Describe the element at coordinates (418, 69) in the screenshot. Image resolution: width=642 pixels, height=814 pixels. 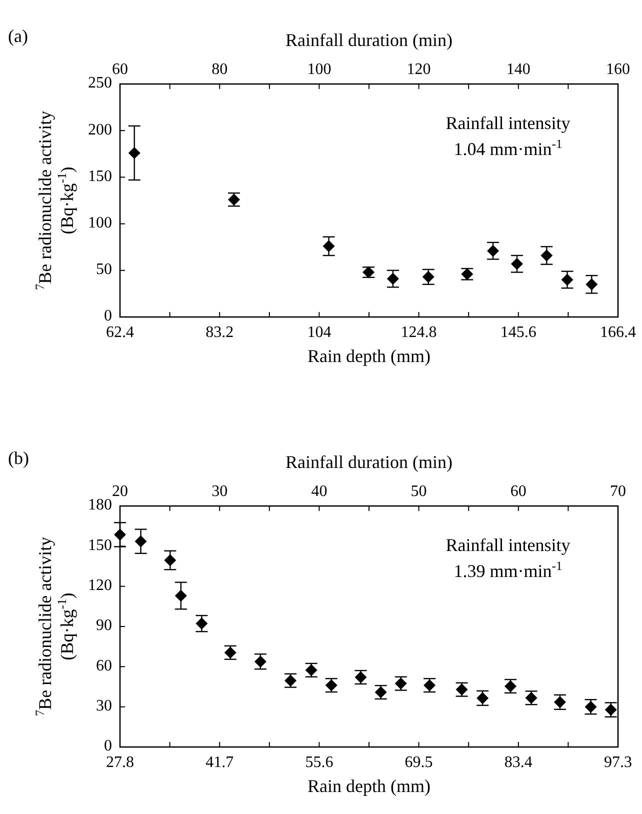
I see `x2-tick-label: 120` at that location.